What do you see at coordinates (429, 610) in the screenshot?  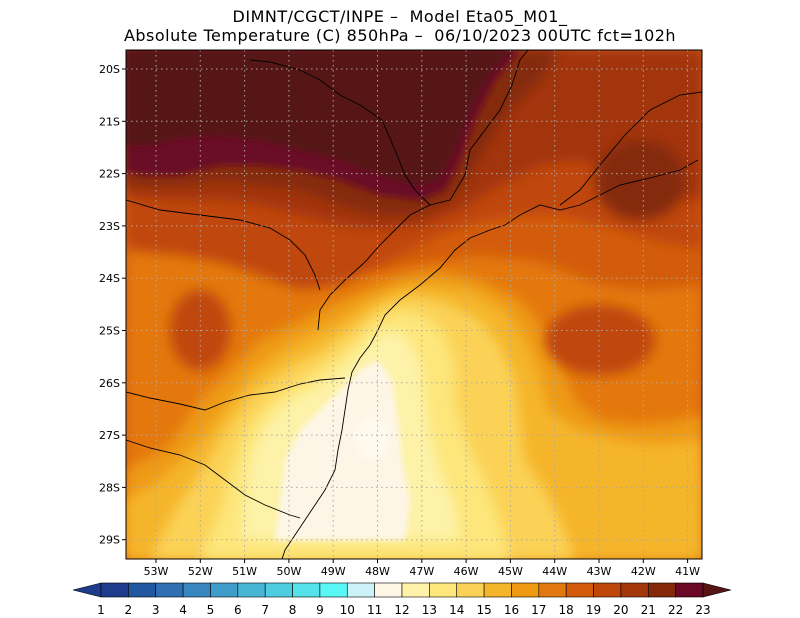 I see `colorbar-label: 13` at bounding box center [429, 610].